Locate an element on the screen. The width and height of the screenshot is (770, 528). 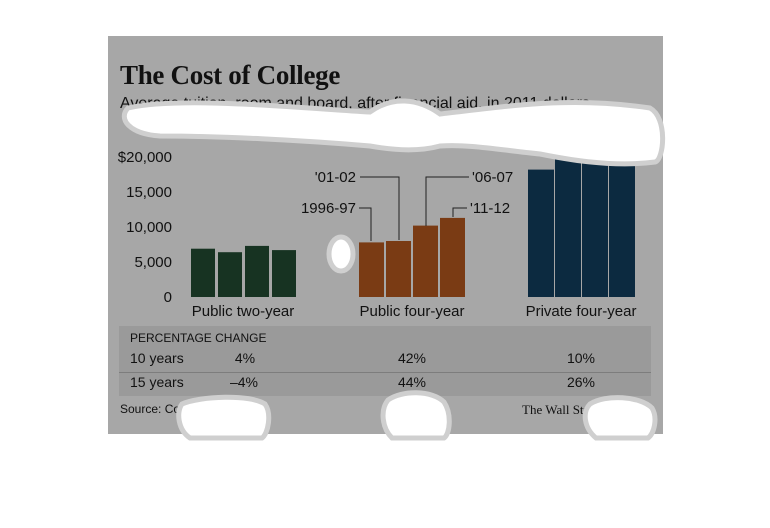
percentage-change-table is located at coordinates (385, 361).